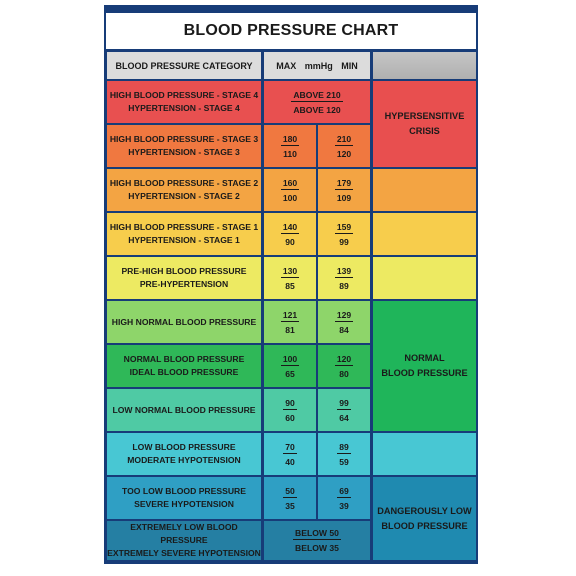  I want to click on min-value-cell: 89 59, so click(344, 454).